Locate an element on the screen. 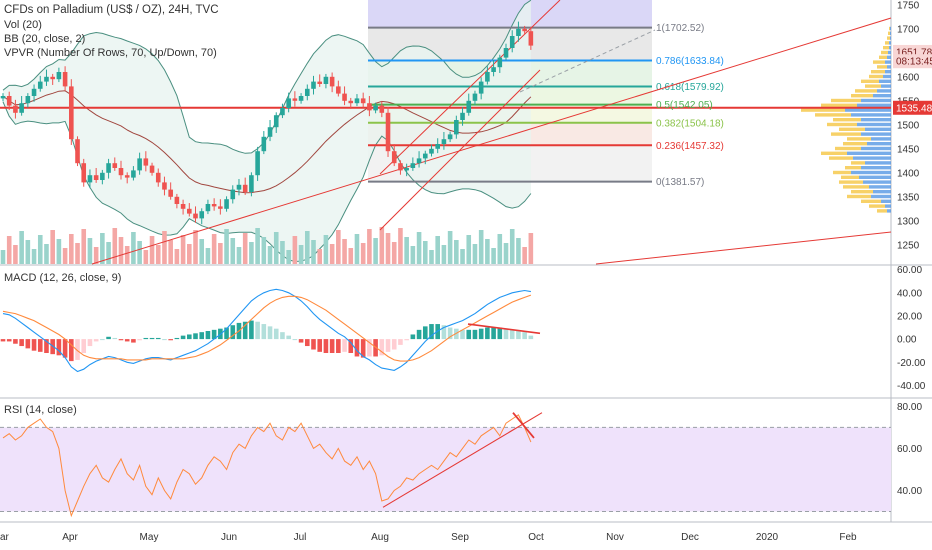  volume-legend: Vol (20) is located at coordinates (23, 25).